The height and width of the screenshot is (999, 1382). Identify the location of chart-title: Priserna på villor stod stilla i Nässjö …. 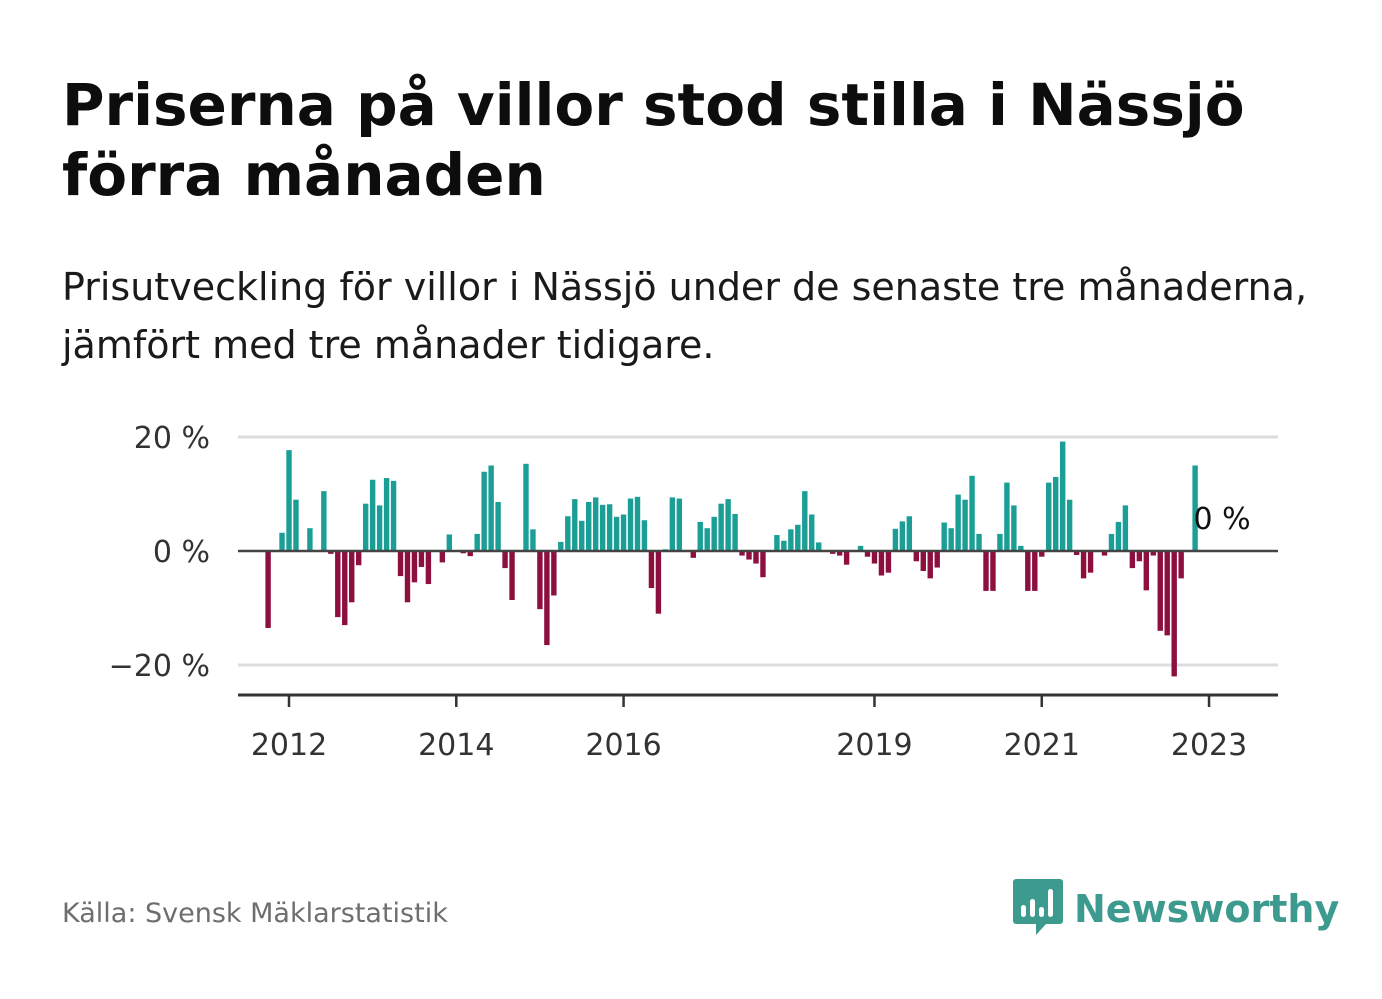
(653, 140).